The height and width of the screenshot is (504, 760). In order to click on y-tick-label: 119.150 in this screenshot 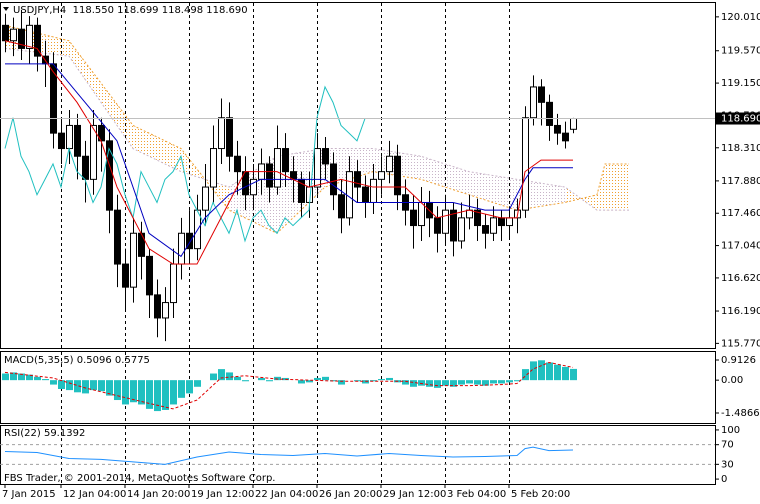, I will do `click(740, 83)`.